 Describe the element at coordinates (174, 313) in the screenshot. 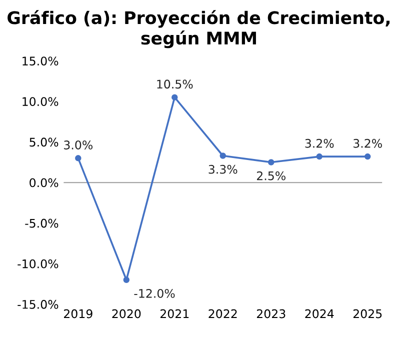

I see `x-tick-label: 2021` at that location.